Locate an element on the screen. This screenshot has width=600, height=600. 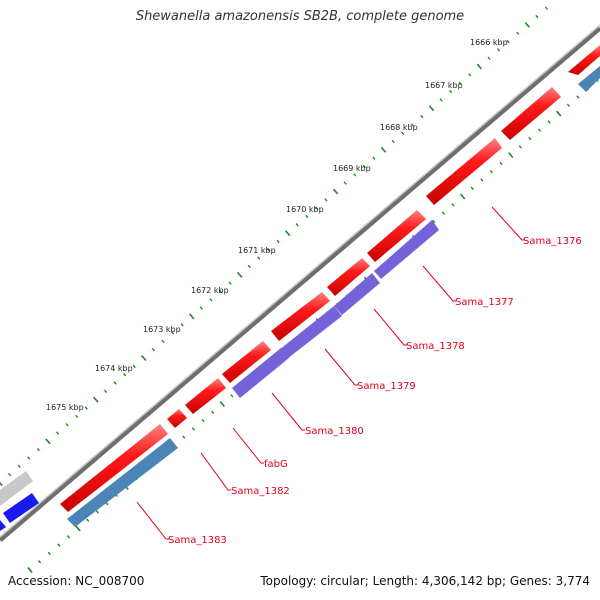
kbp-label: 1674 kbp is located at coordinates (114, 368).